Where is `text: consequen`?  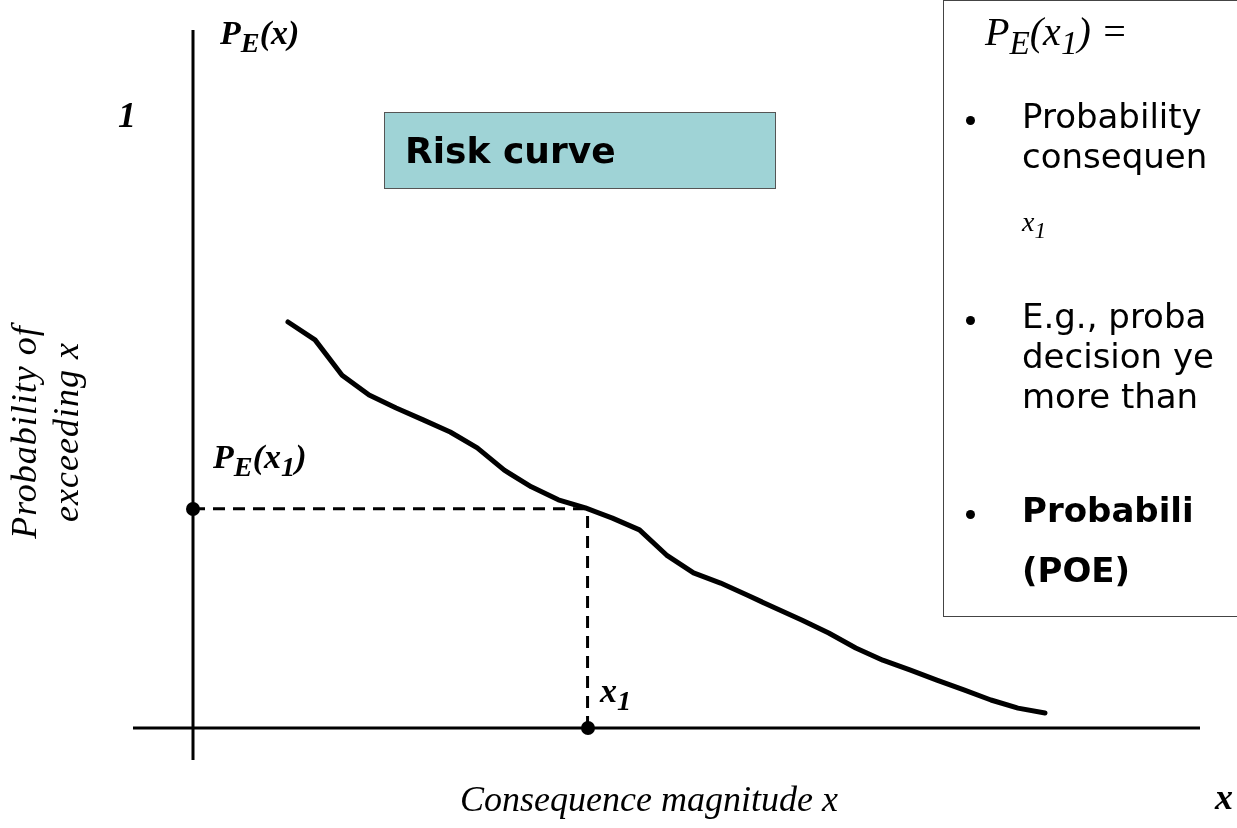 text: consequen is located at coordinates (1115, 156).